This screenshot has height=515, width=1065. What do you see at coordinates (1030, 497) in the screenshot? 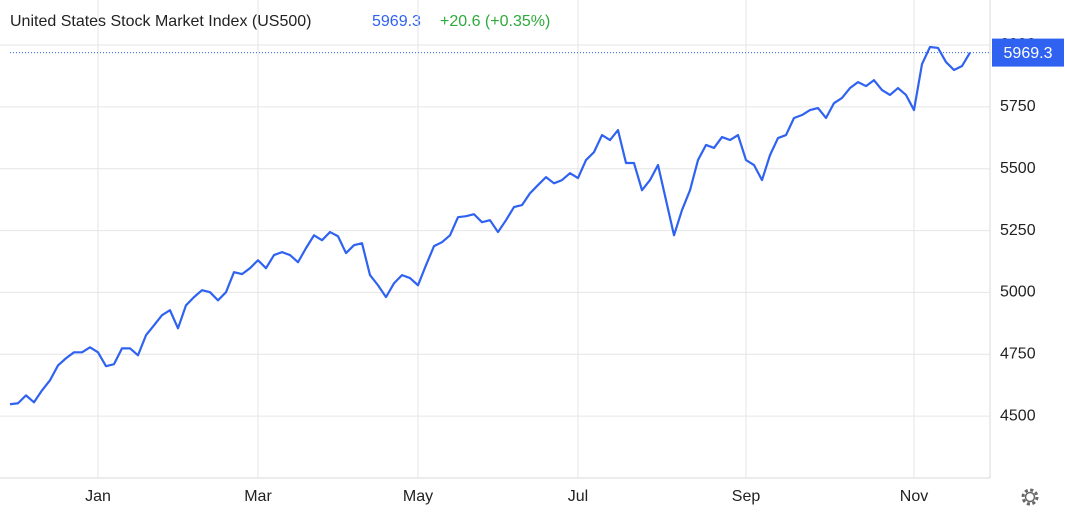
I see `settings-icon` at bounding box center [1030, 497].